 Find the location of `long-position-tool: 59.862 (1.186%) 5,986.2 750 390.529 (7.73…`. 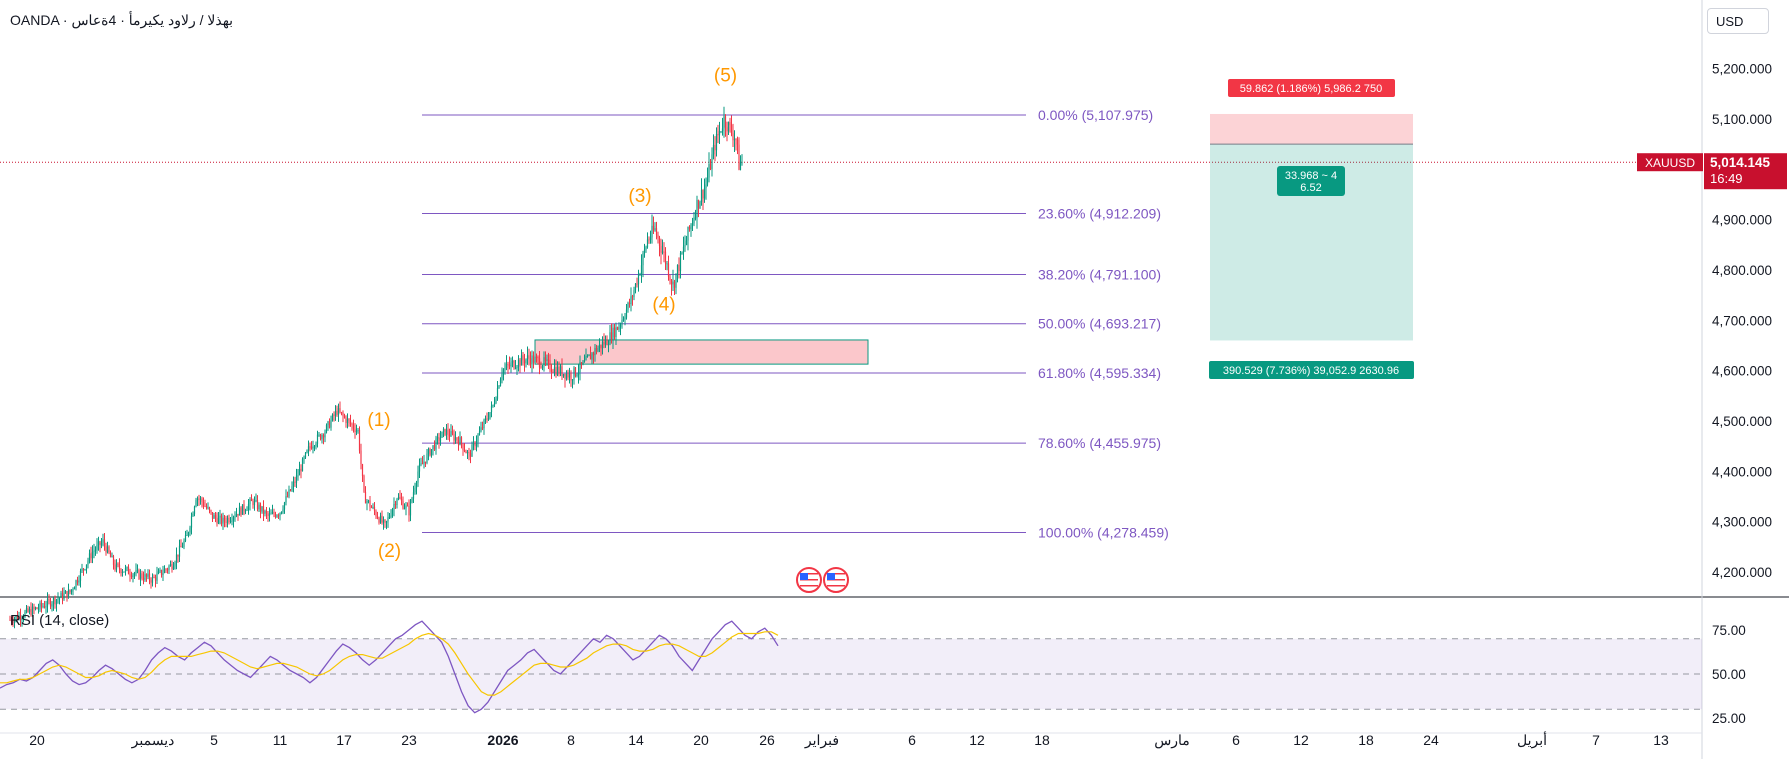

long-position-tool: 59.862 (1.186%) 5,986.2 750 390.529 (7.73… is located at coordinates (1311, 229).